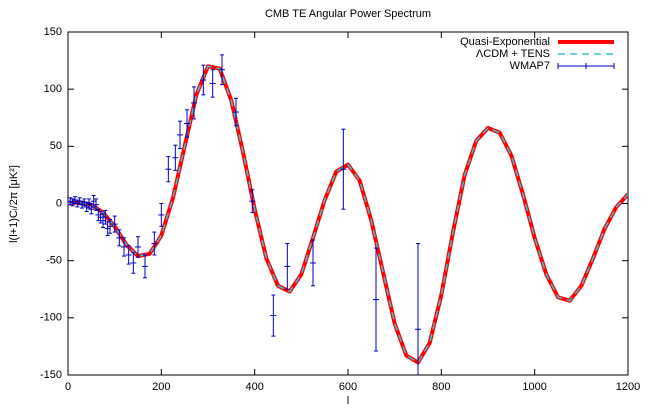  Describe the element at coordinates (59, 203) in the screenshot. I see `y-tick-label: 0` at that location.